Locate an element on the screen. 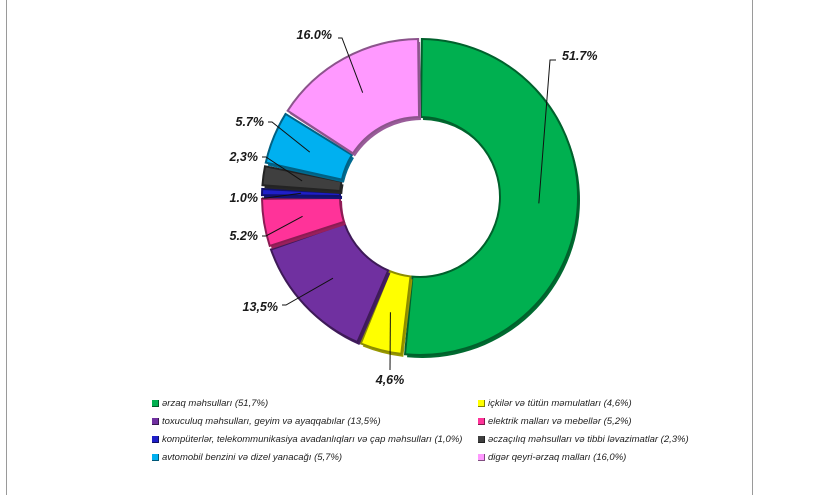  slice-ic-kil-r-v-tu-tu-n-m-mulatlar is located at coordinates (385, 312).